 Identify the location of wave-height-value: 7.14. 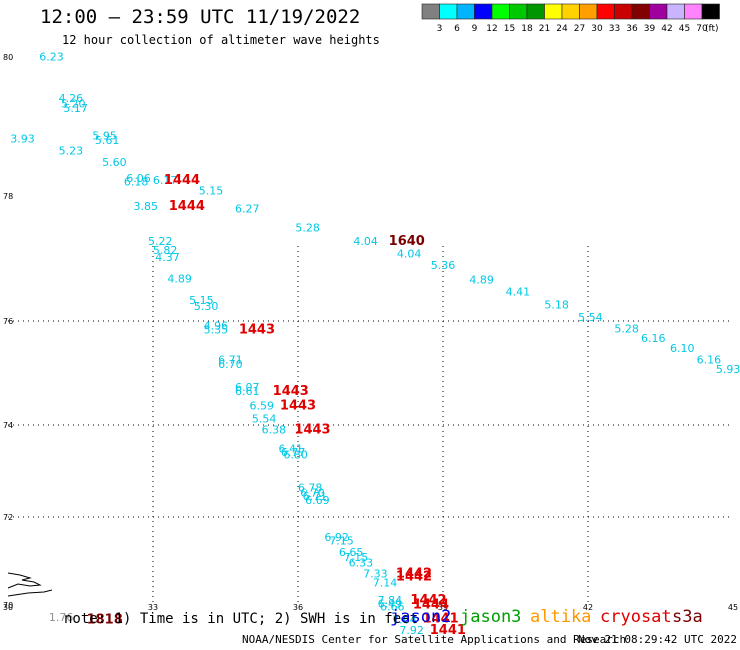
(385, 583).